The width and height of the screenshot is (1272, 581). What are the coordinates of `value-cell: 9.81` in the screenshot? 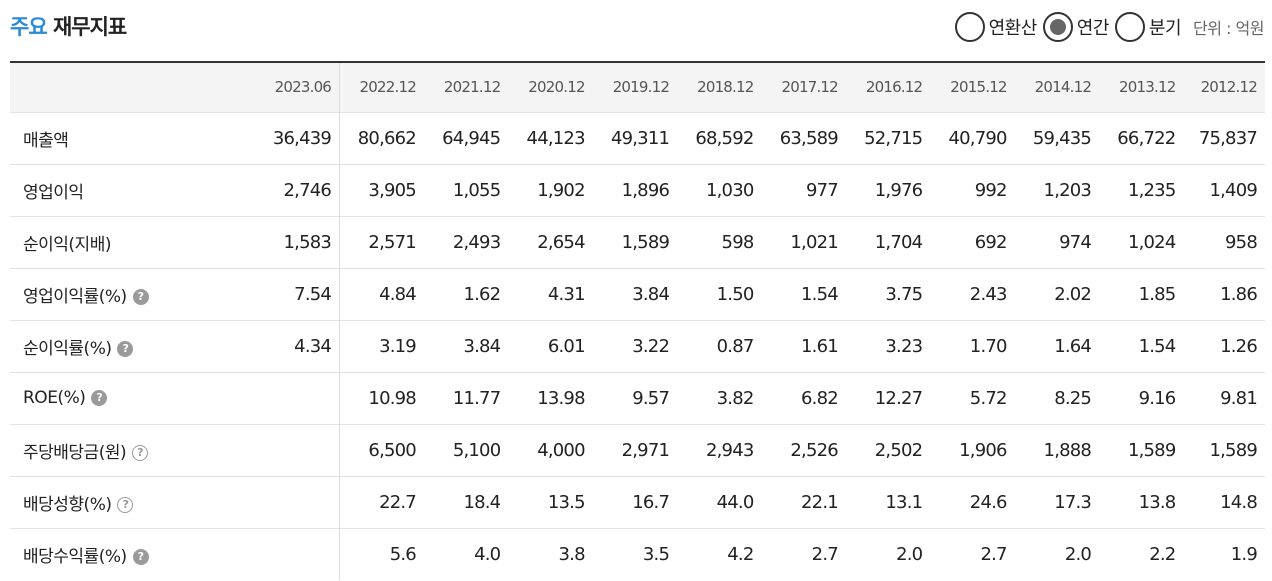 It's located at (1224, 397).